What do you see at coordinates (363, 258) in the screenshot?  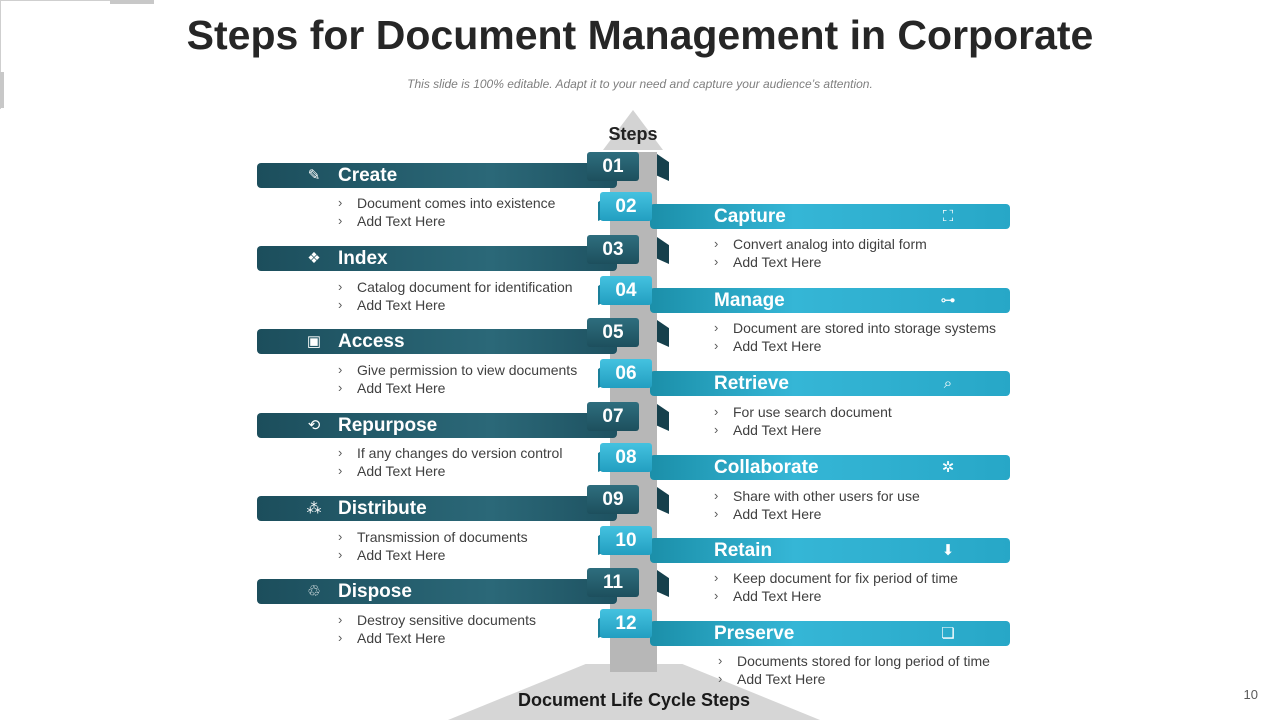 I see `step-title: Index` at bounding box center [363, 258].